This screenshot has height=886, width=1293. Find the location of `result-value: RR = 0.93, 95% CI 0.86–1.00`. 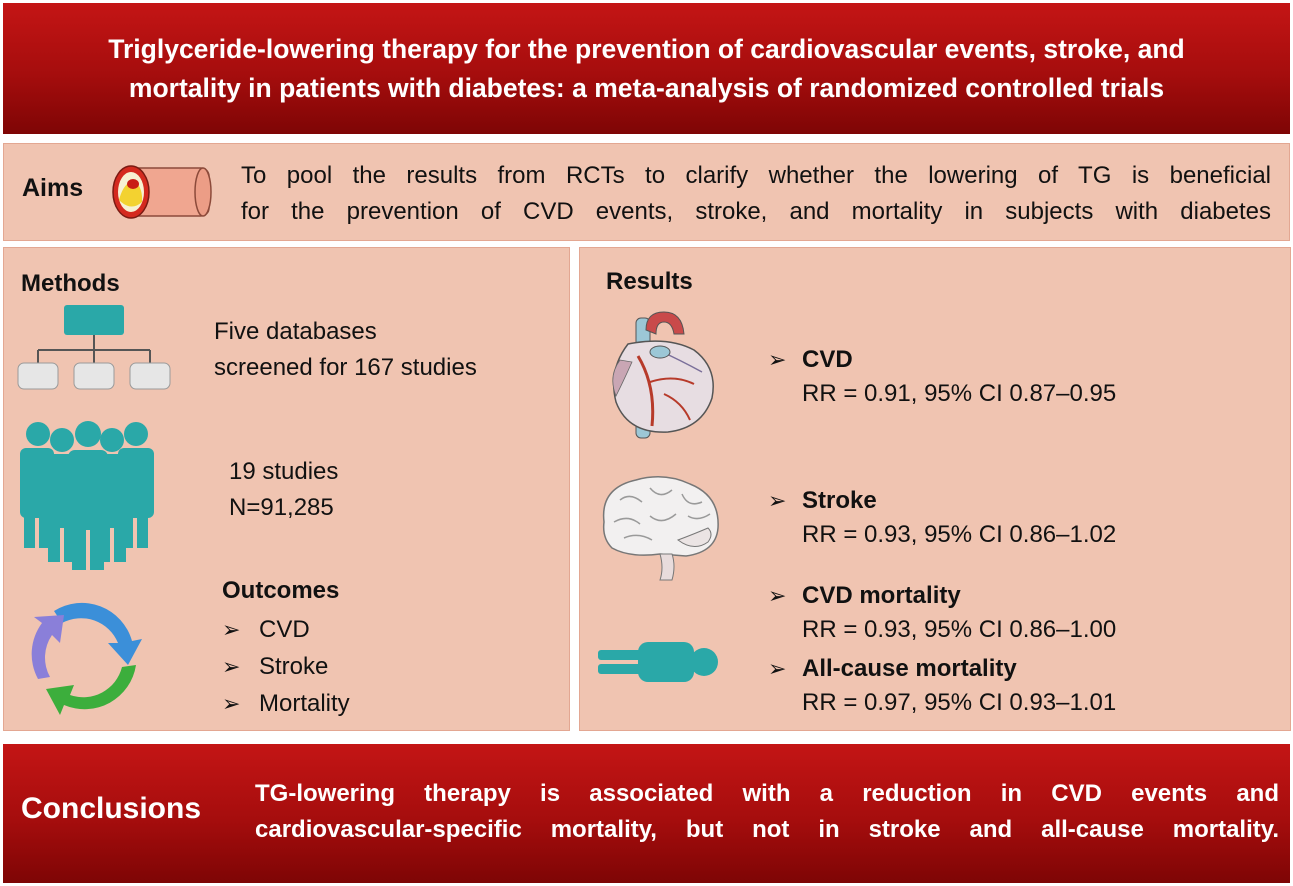

result-value: RR = 0.93, 95% CI 0.86–1.00 is located at coordinates (959, 629).